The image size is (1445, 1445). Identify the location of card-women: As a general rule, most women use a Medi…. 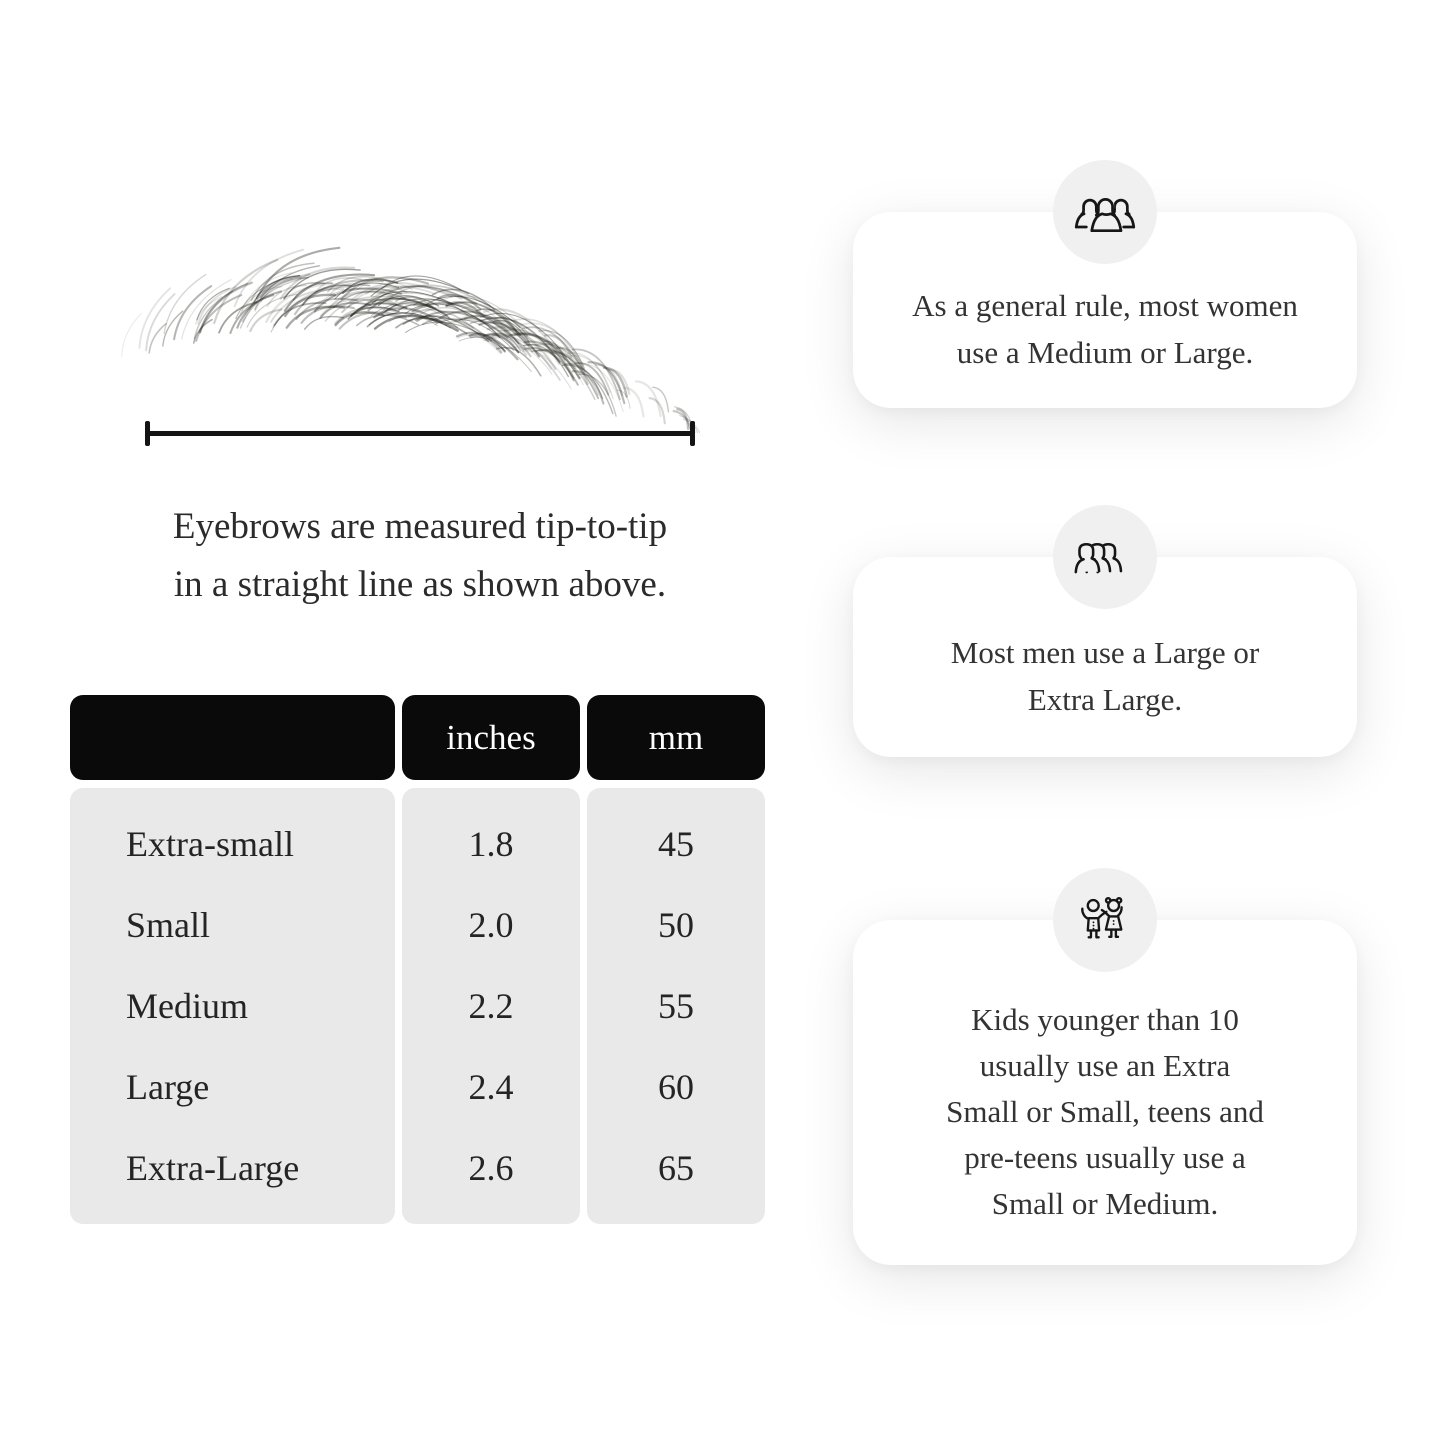
(1105, 284).